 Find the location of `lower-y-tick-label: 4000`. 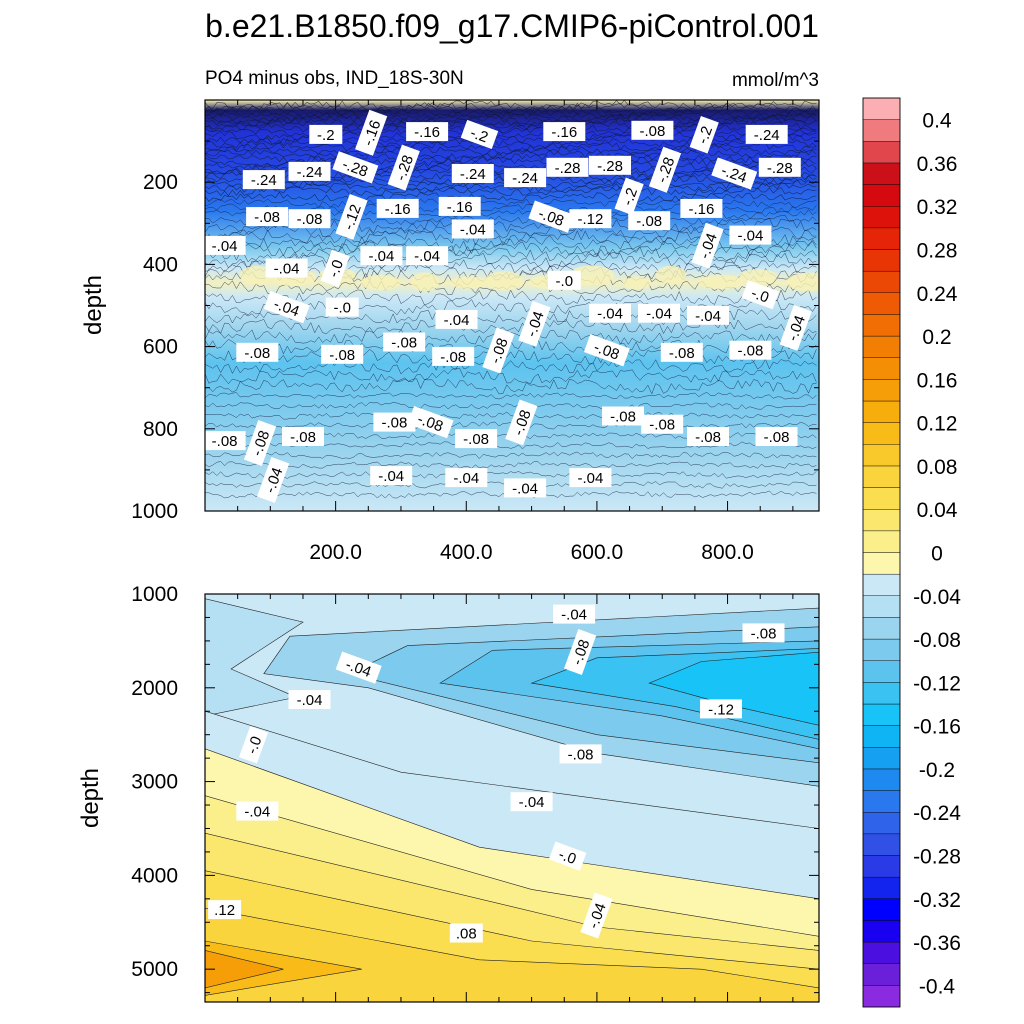

lower-y-tick-label: 4000 is located at coordinates (154, 875).